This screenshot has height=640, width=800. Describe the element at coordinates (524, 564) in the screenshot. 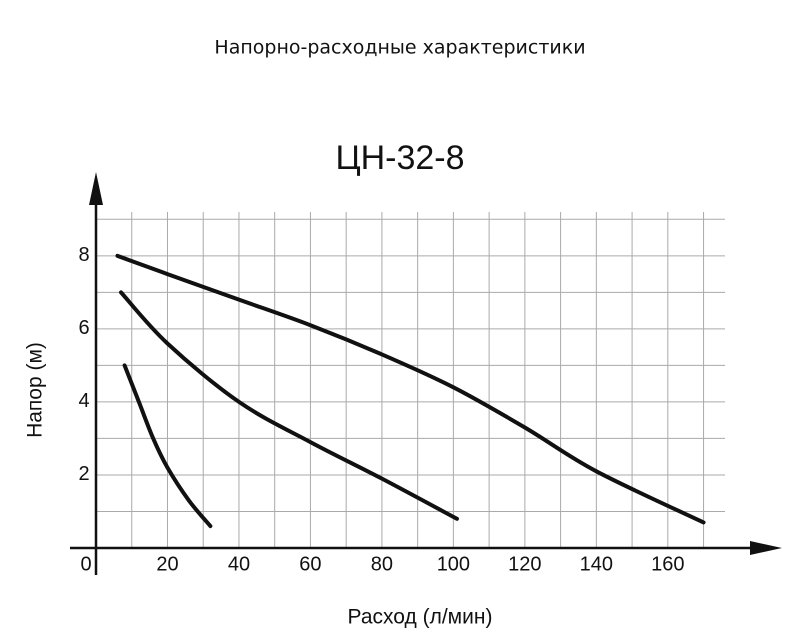

I see `x-tick-label: 120` at that location.